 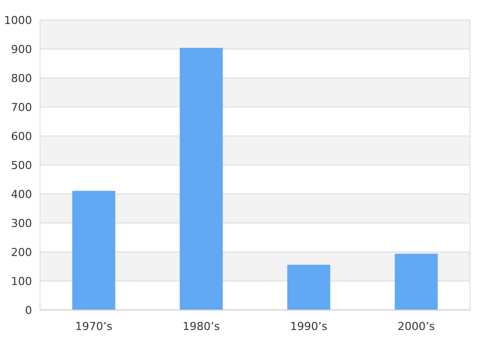 I want to click on y-tick-label: 1000, so click(x=18, y=20).